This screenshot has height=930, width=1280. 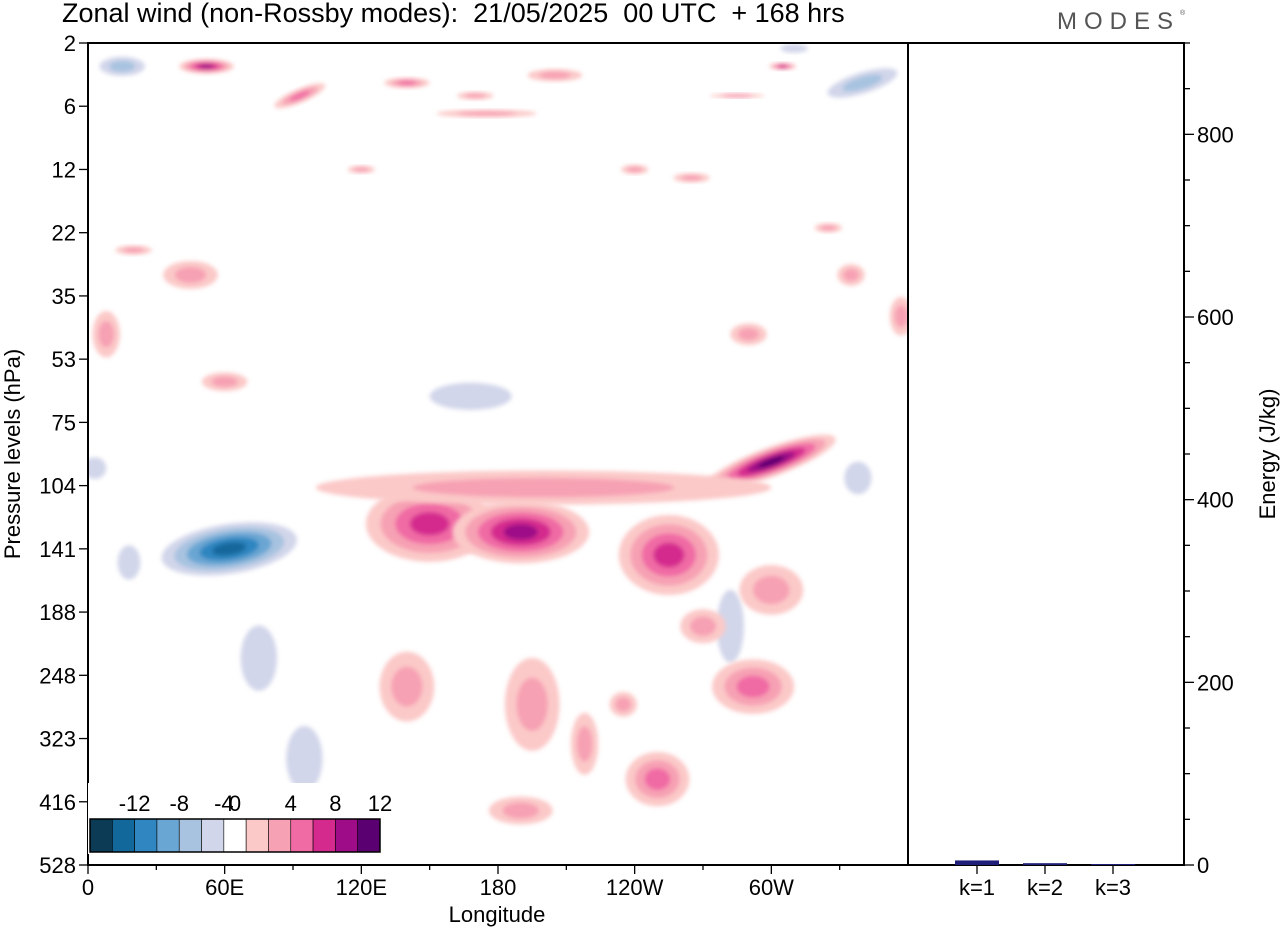 I want to click on pressure-tick-label: 323, so click(x=57, y=739).